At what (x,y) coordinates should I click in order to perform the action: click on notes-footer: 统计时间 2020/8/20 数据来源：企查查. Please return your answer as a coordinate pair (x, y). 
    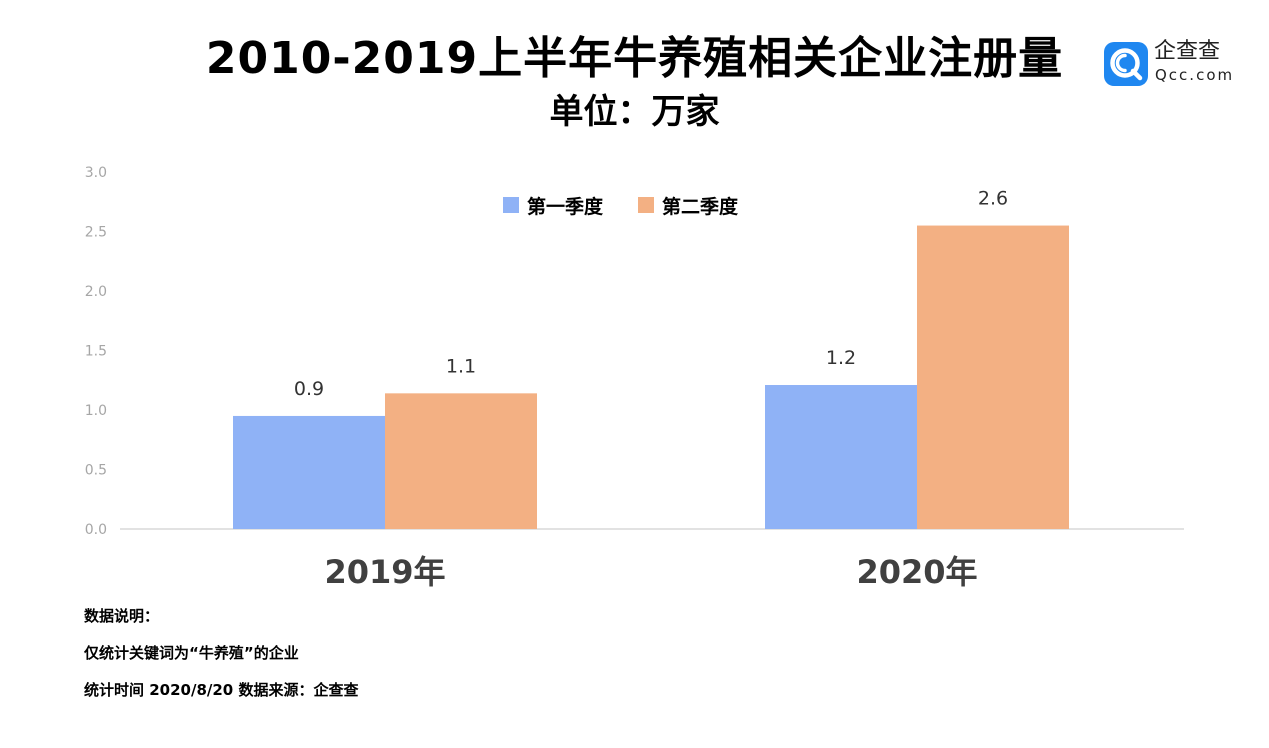
    Looking at the image, I should click on (221, 690).